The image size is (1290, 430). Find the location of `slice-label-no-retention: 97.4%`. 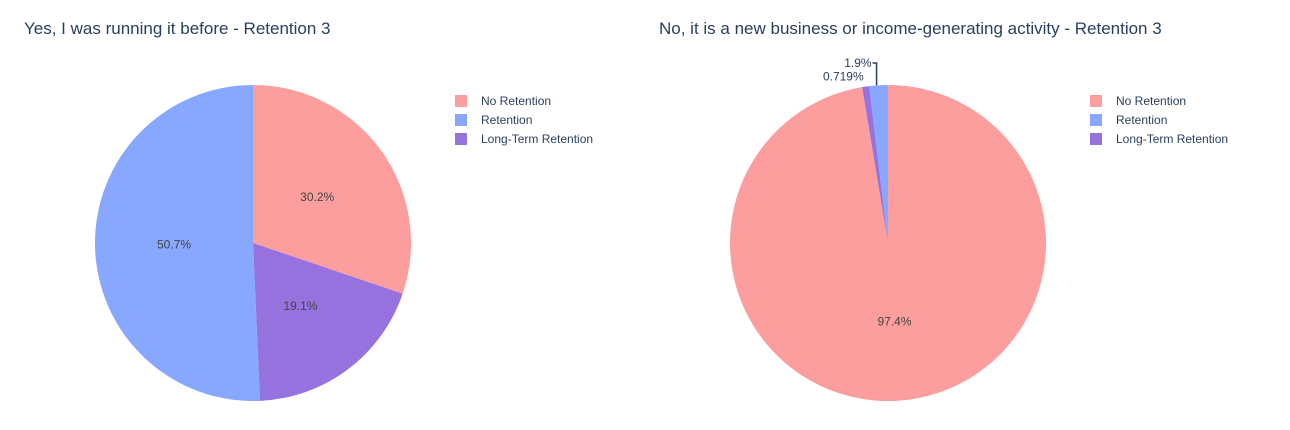

slice-label-no-retention: 97.4% is located at coordinates (894, 322).